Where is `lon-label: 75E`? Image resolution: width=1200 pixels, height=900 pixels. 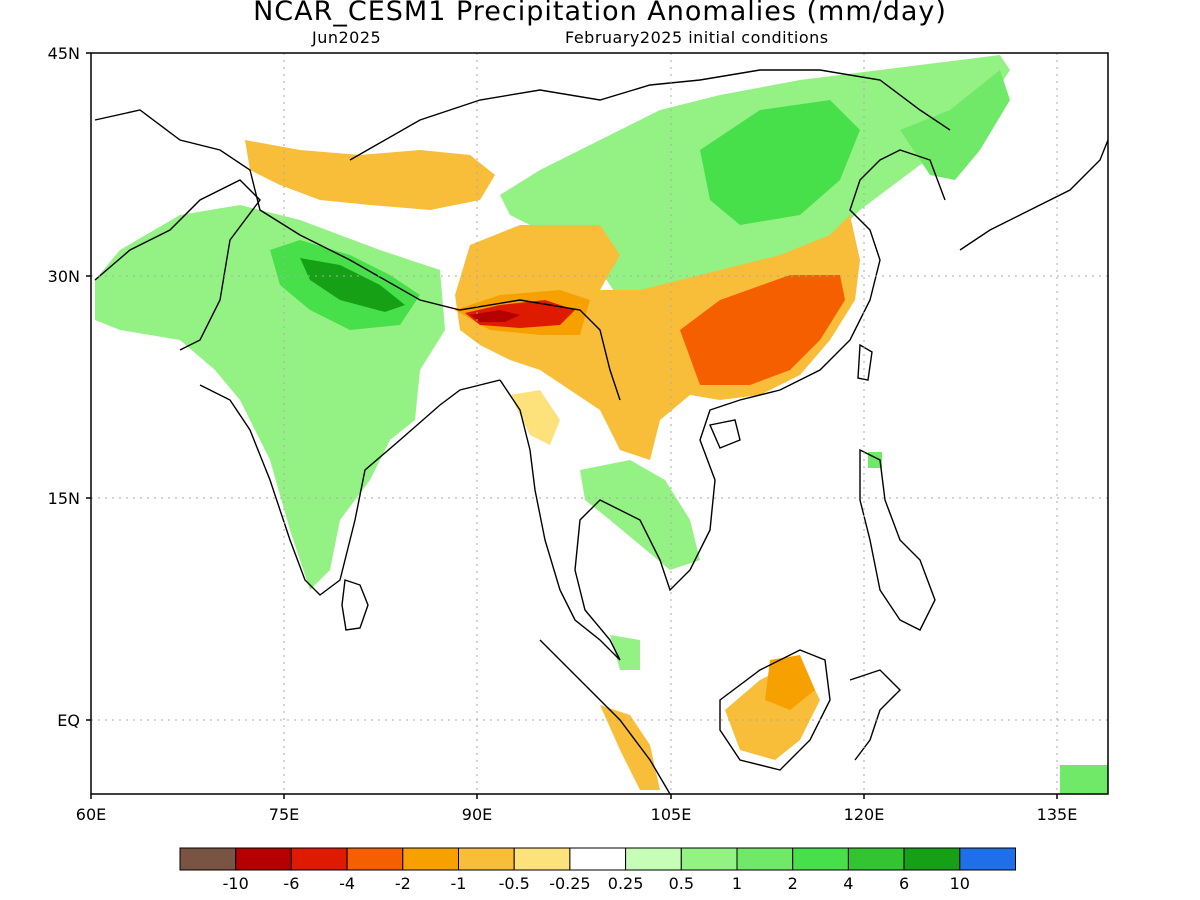 lon-label: 75E is located at coordinates (284, 814).